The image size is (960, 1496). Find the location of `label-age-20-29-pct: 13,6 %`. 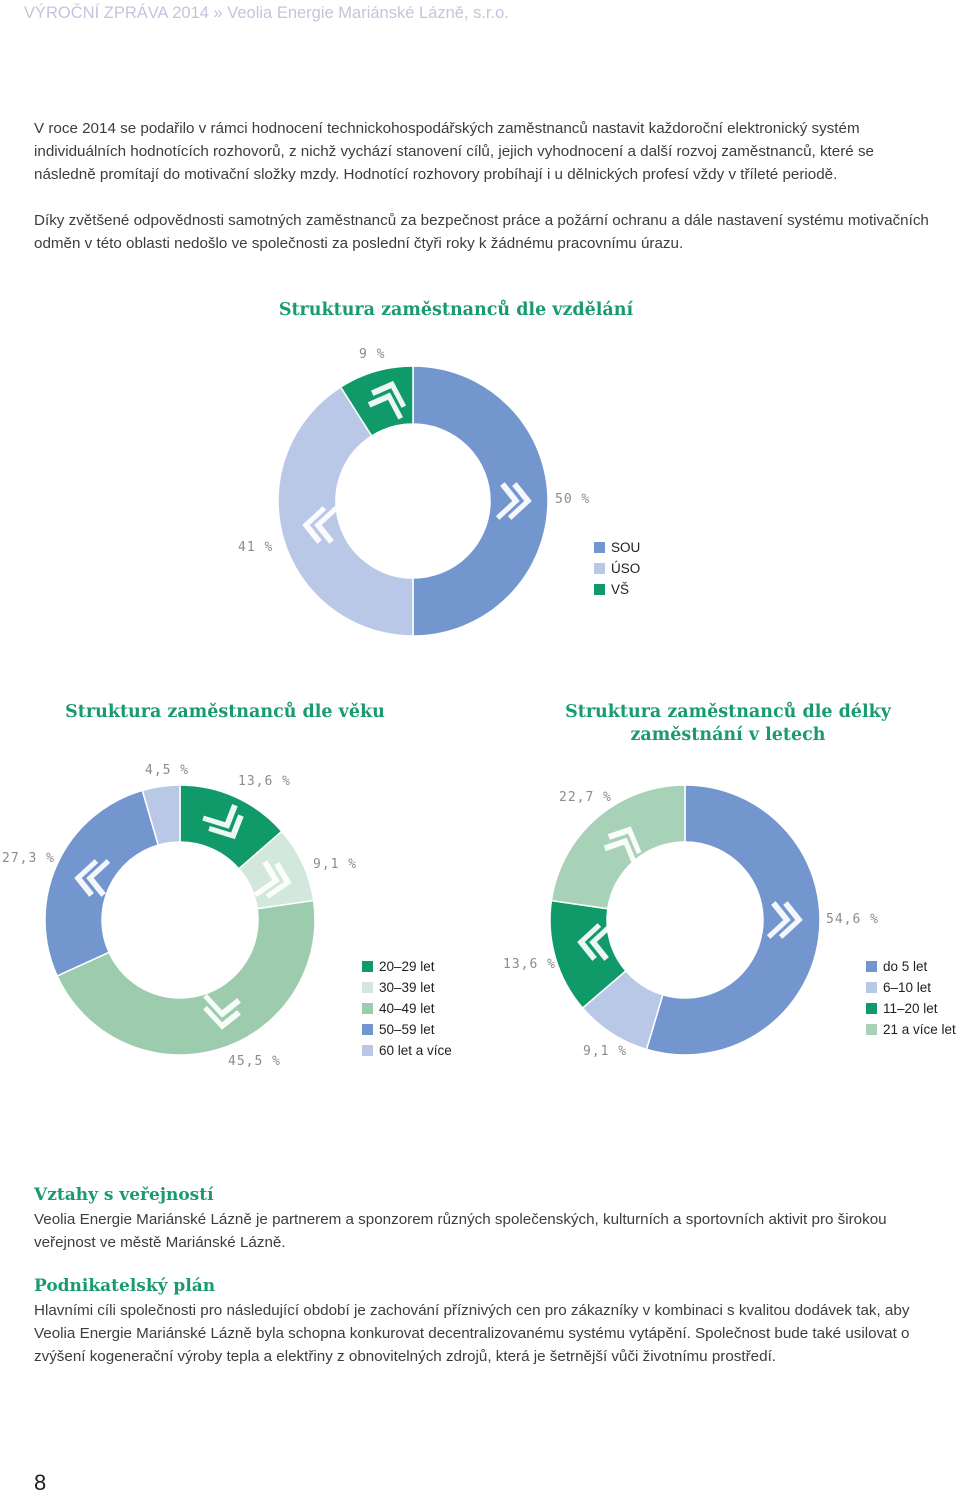

label-age-20-29-pct: 13,6 % is located at coordinates (264, 781).